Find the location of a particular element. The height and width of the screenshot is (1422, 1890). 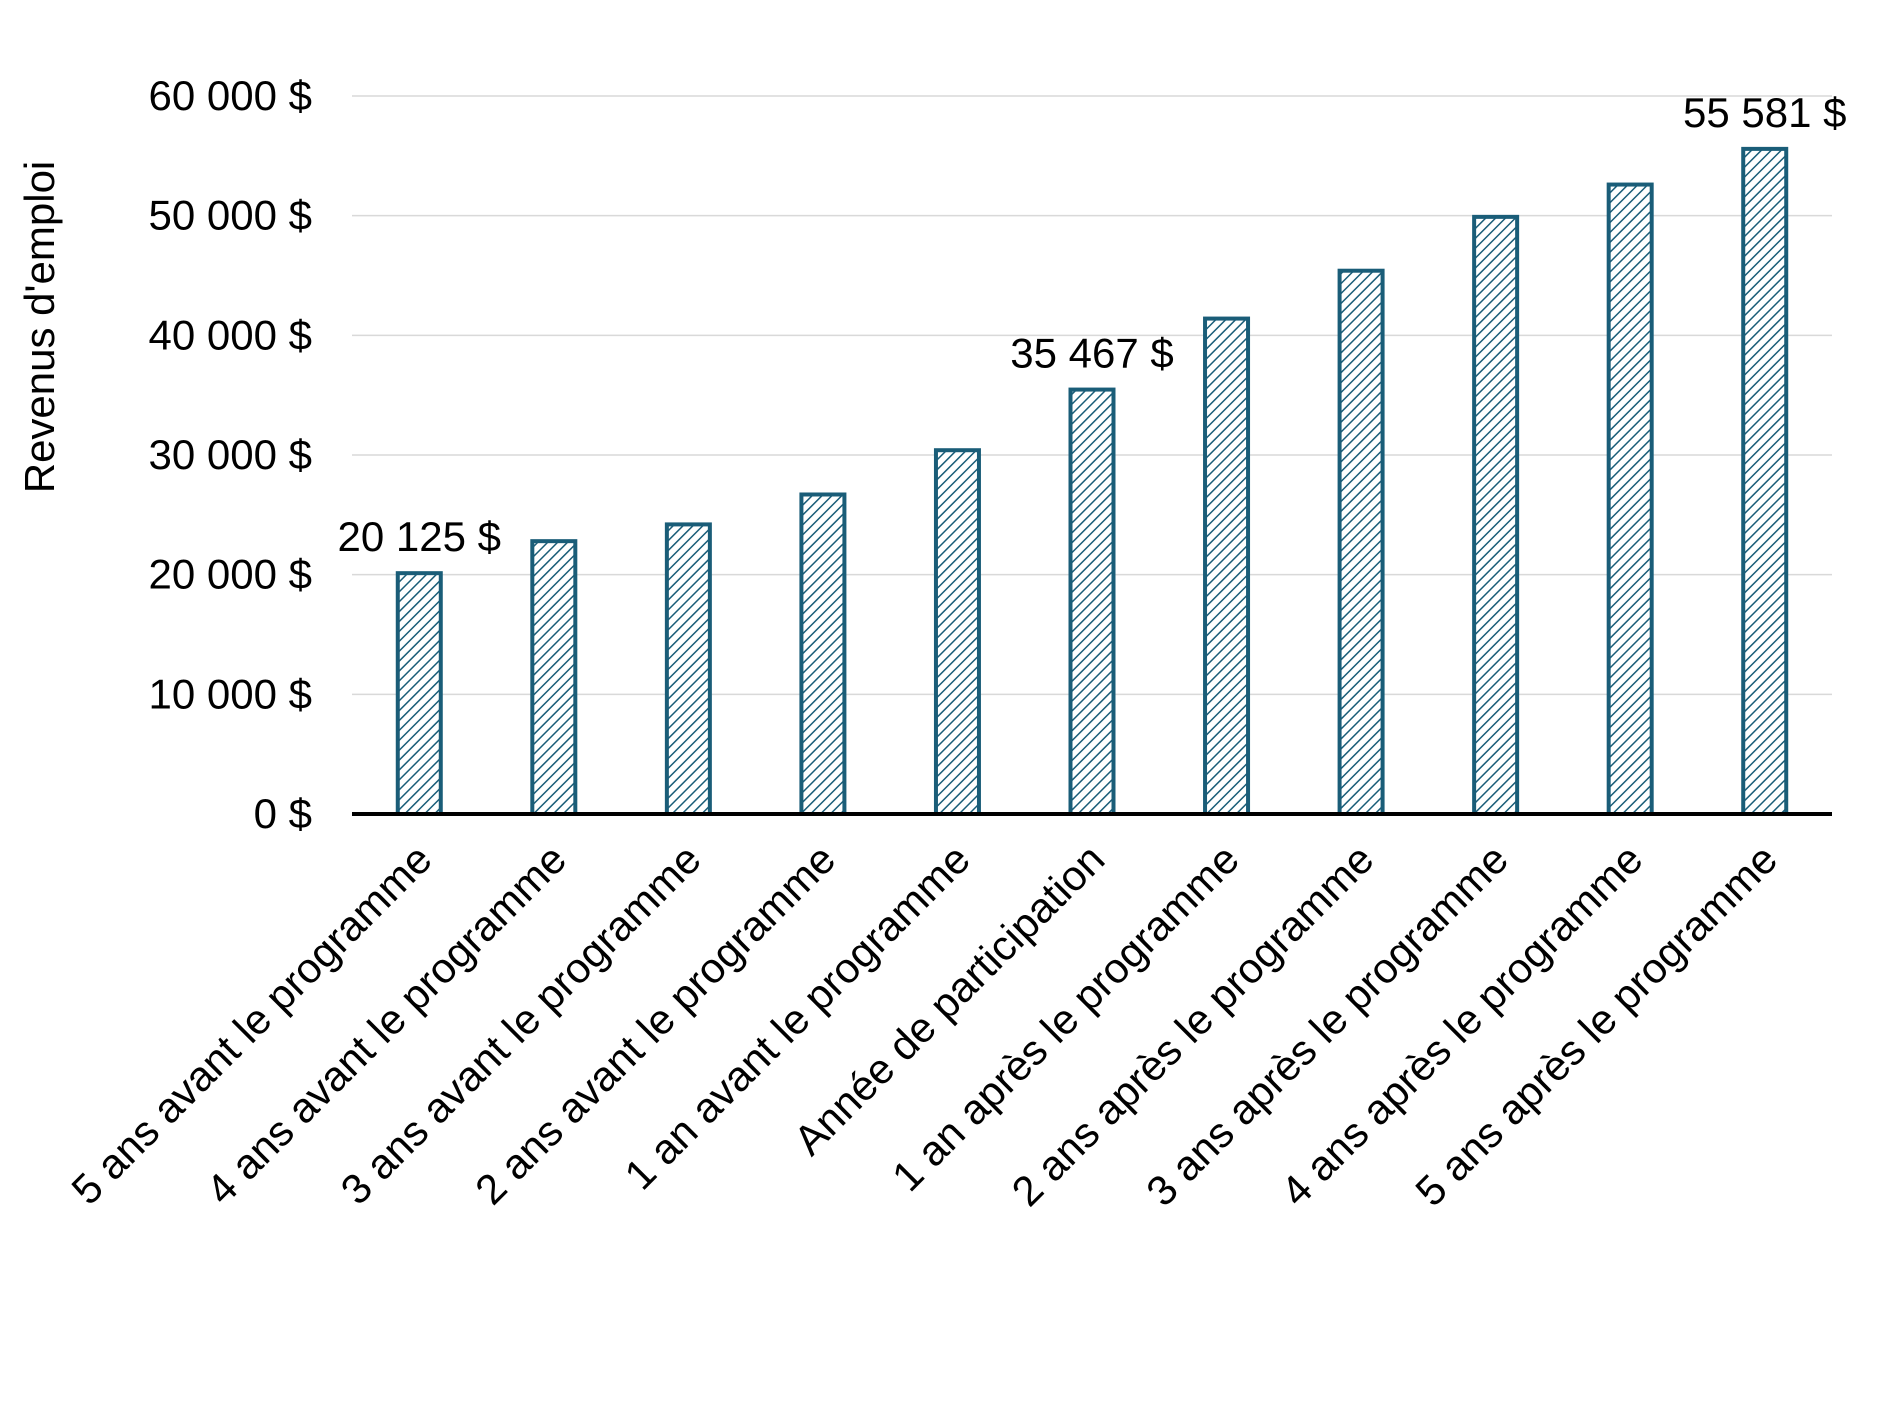

data-label: 55 581 $ is located at coordinates (1765, 112).